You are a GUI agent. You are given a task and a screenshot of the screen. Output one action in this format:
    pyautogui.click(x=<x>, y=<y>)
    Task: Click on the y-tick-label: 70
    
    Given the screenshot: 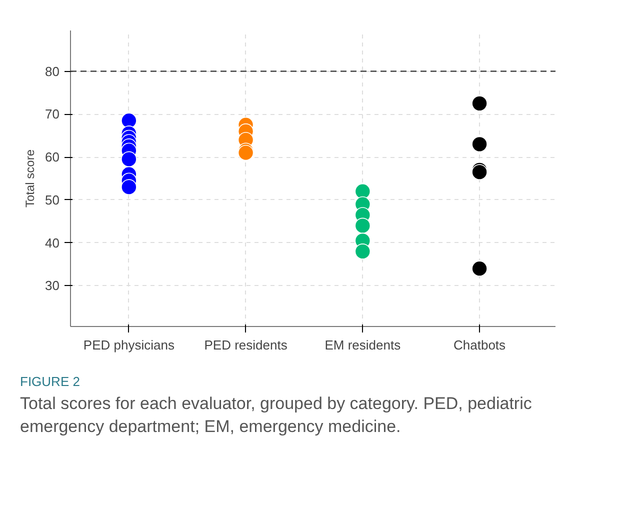 What is the action you would take?
    pyautogui.click(x=52, y=114)
    